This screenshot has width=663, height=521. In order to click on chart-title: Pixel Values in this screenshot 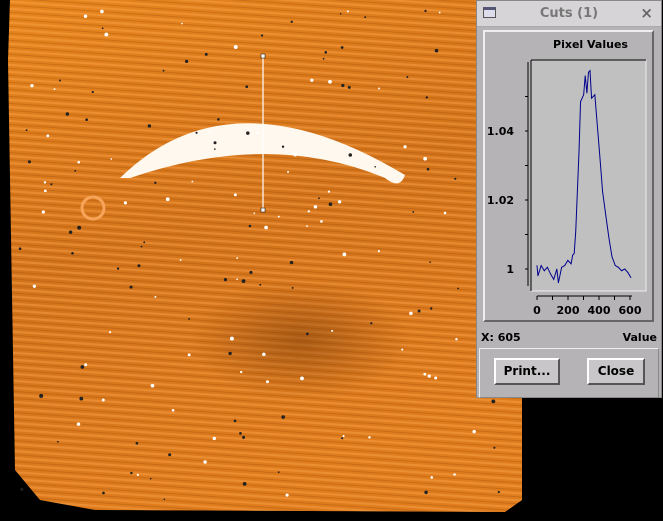, I will do `click(590, 44)`.